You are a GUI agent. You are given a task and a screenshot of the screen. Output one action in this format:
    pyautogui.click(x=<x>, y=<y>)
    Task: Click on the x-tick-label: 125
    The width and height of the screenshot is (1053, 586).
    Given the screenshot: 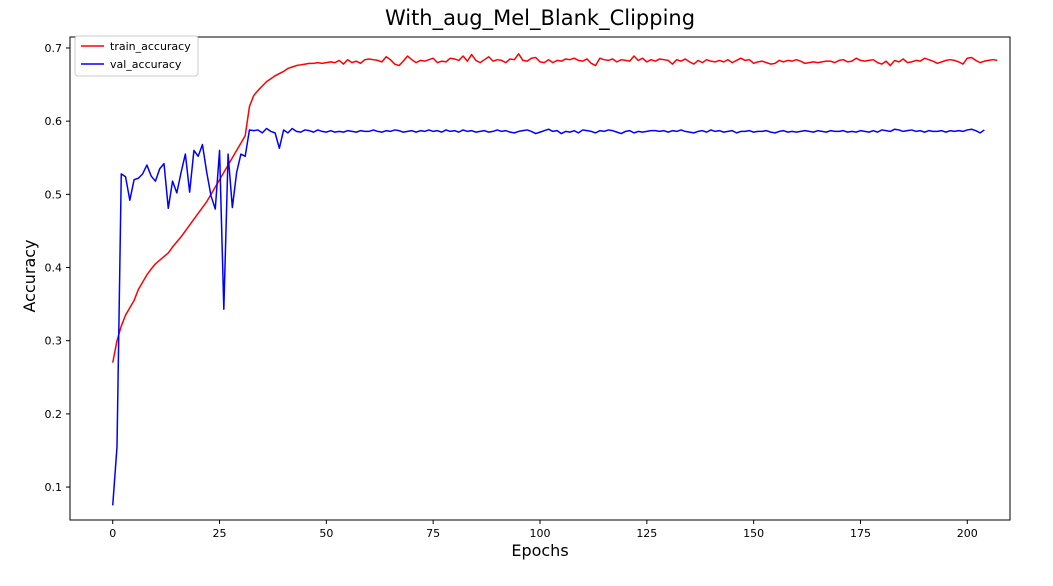 What is the action you would take?
    pyautogui.click(x=646, y=533)
    